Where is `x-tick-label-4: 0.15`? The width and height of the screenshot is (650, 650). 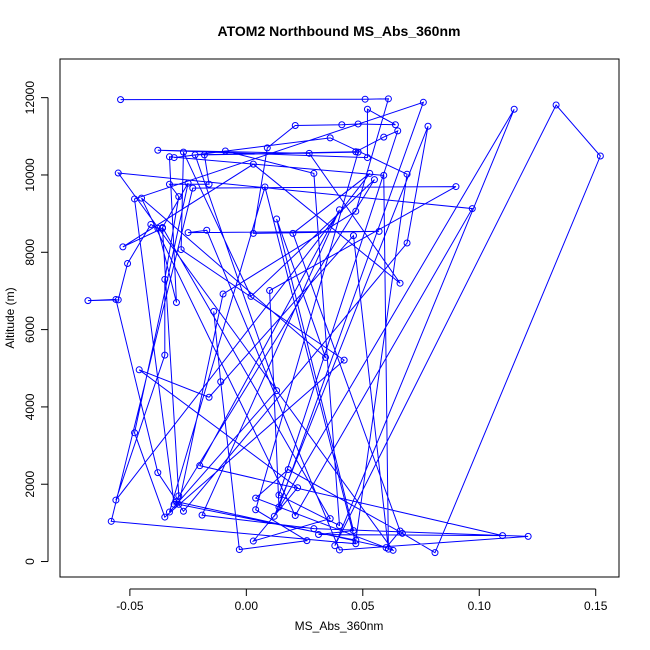 x-tick-label-4: 0.15 is located at coordinates (596, 606).